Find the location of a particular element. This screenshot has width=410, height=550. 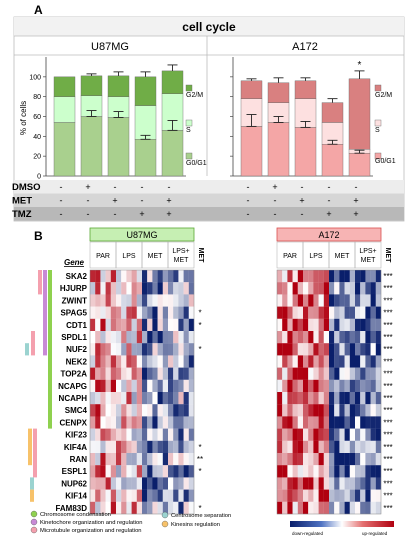

category-bar is located at coordinates (45, 313).